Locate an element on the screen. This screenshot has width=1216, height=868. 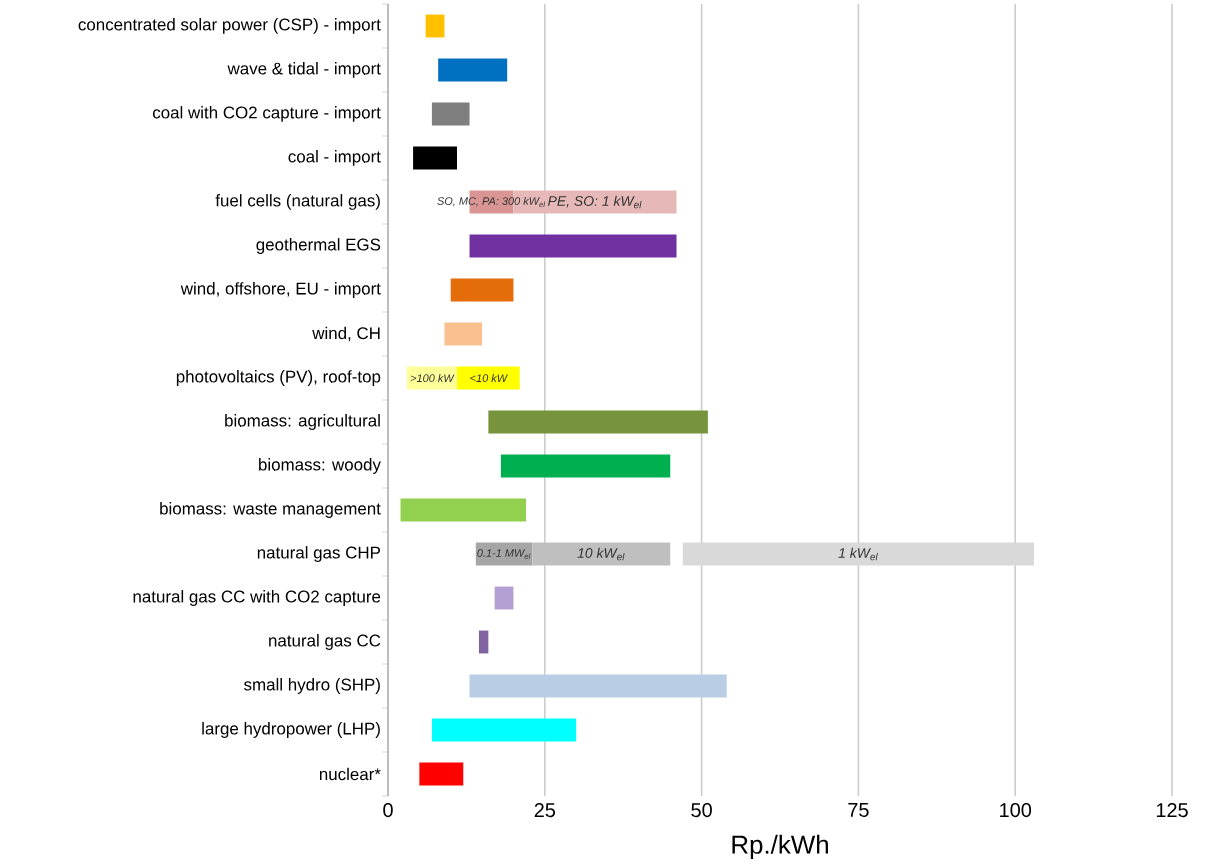
y-tick-label: coal - import is located at coordinates (334, 158).